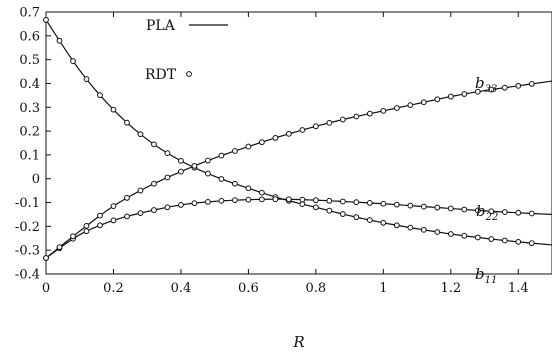 Image resolution: width=552 pixels, height=356 pixels. Describe the element at coordinates (29, 60) in the screenshot. I see `y-tick-label: 0.5` at that location.